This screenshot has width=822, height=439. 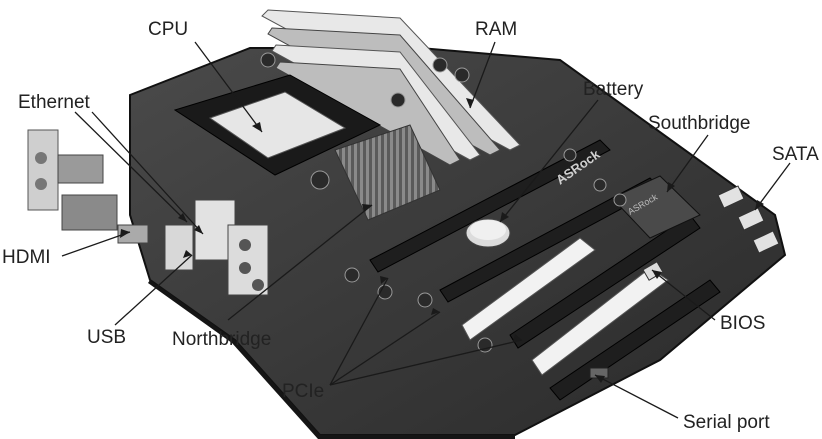 I want to click on label-serial-port: Serial port, so click(x=726, y=422).